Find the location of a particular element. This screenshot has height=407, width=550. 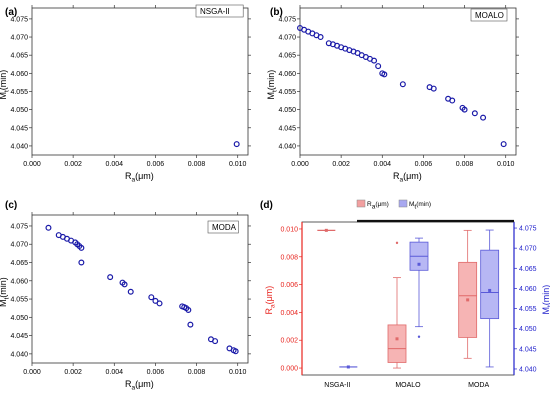

y-tick-label-left: 0.010 is located at coordinates (289, 229).